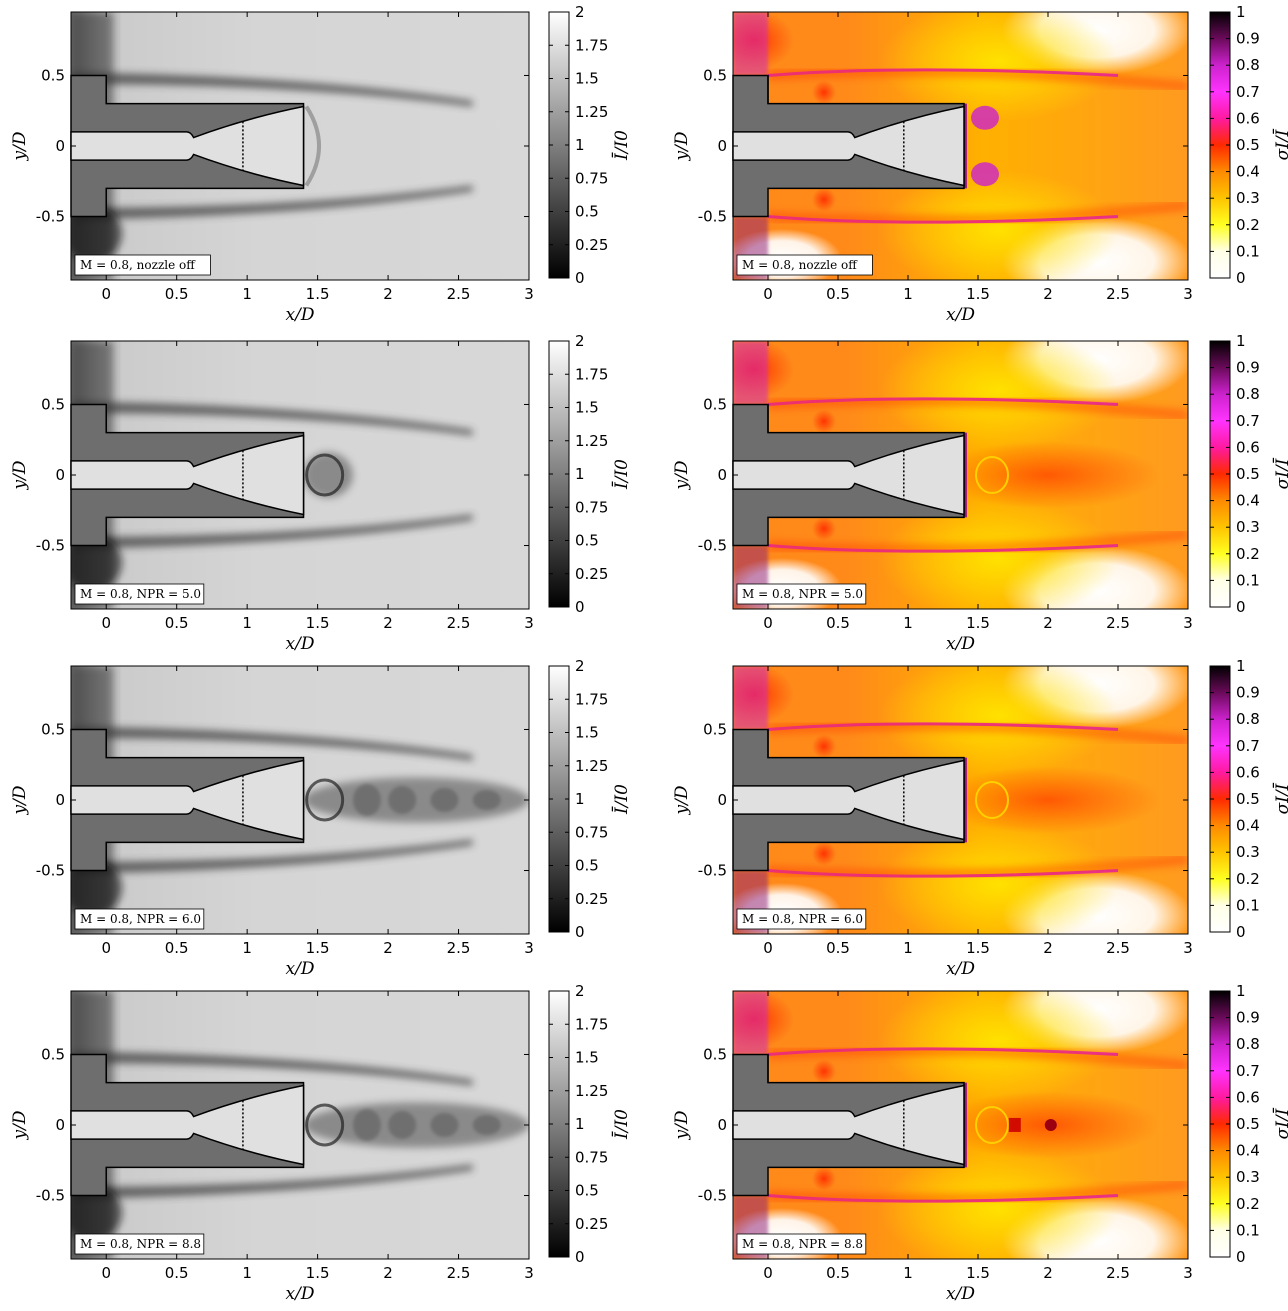  I want to click on panel-annotation: M = 0.8, NPR = 8.8, so click(801, 1244).